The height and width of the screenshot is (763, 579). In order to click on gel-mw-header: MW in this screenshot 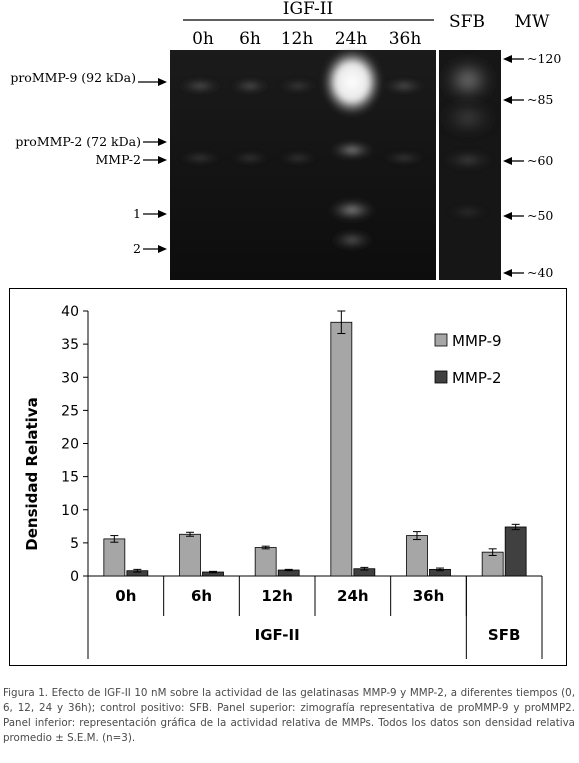, I will do `click(532, 22)`.